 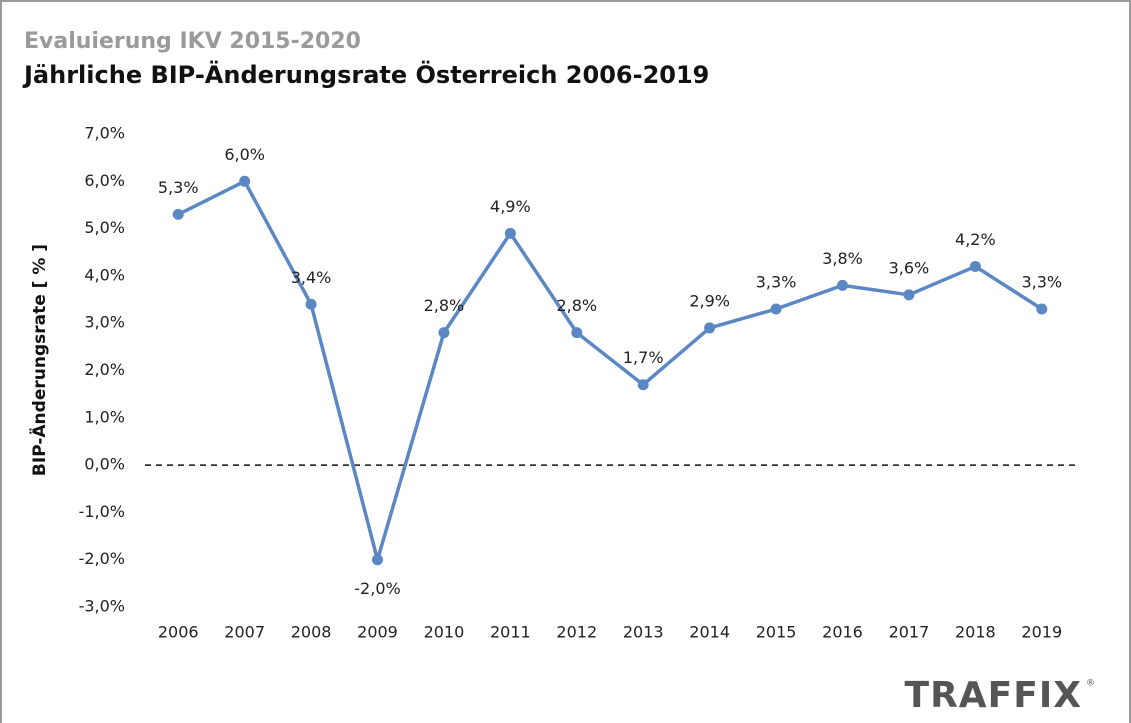 I want to click on y-tick-label: 2,0%, so click(x=104, y=369).